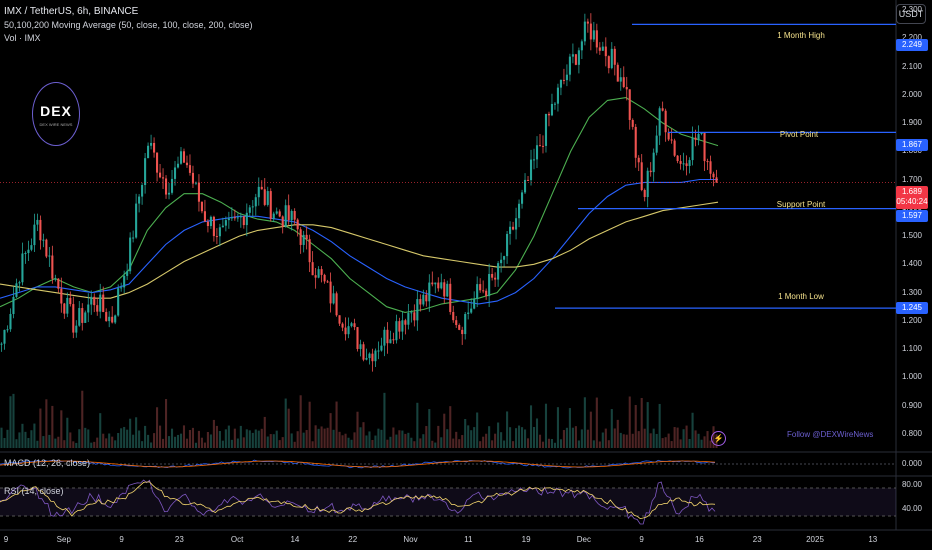 Image resolution: width=932 pixels, height=550 pixels. I want to click on macd-zero-tick: 0.000, so click(911, 463).